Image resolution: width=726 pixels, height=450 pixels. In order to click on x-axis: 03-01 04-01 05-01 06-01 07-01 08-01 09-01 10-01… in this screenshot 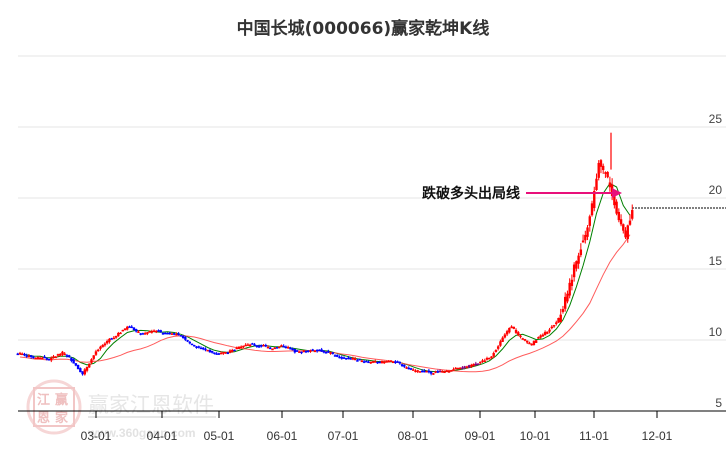, I will do `click(372, 426)`.